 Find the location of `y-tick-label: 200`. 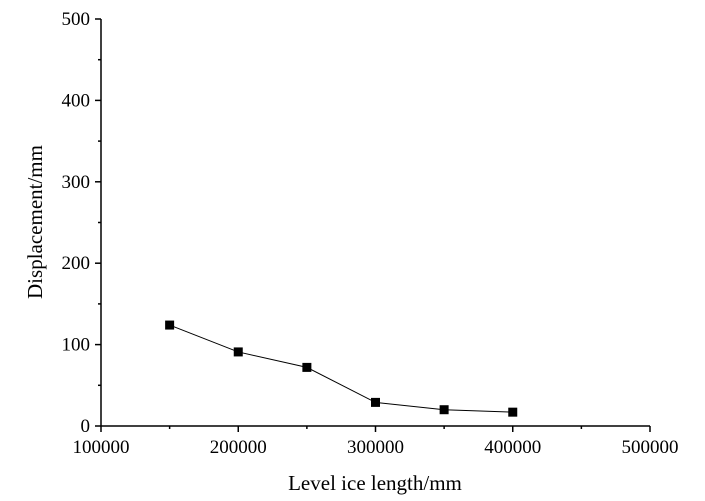

y-tick-label: 200 is located at coordinates (76, 263).